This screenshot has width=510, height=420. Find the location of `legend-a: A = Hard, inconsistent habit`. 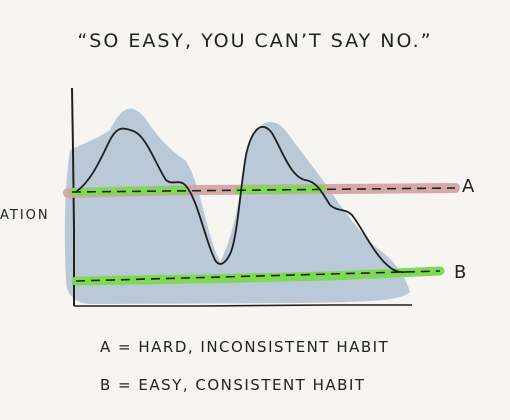

legend-a: A = Hard, inconsistent habit is located at coordinates (245, 347).